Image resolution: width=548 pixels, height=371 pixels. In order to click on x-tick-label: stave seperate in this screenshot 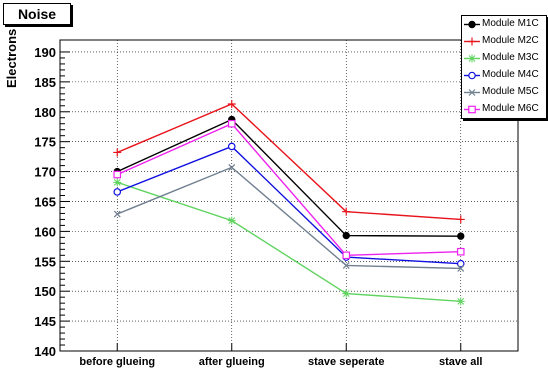, I will do `click(346, 362)`.